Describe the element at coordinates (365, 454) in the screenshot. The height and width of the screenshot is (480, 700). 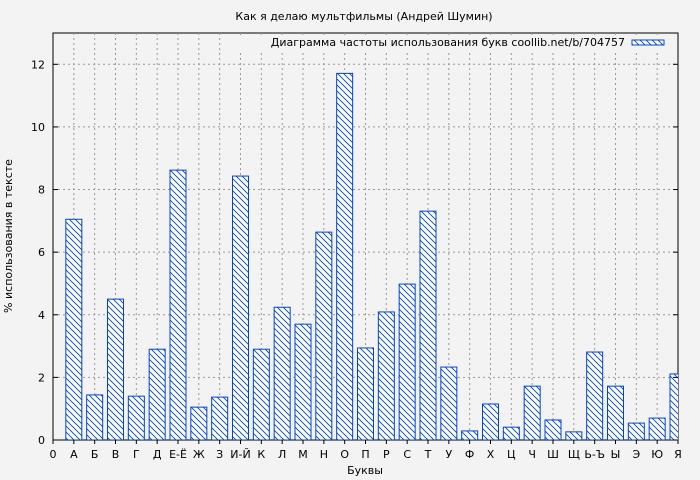
I see `x-tick-label: П` at that location.